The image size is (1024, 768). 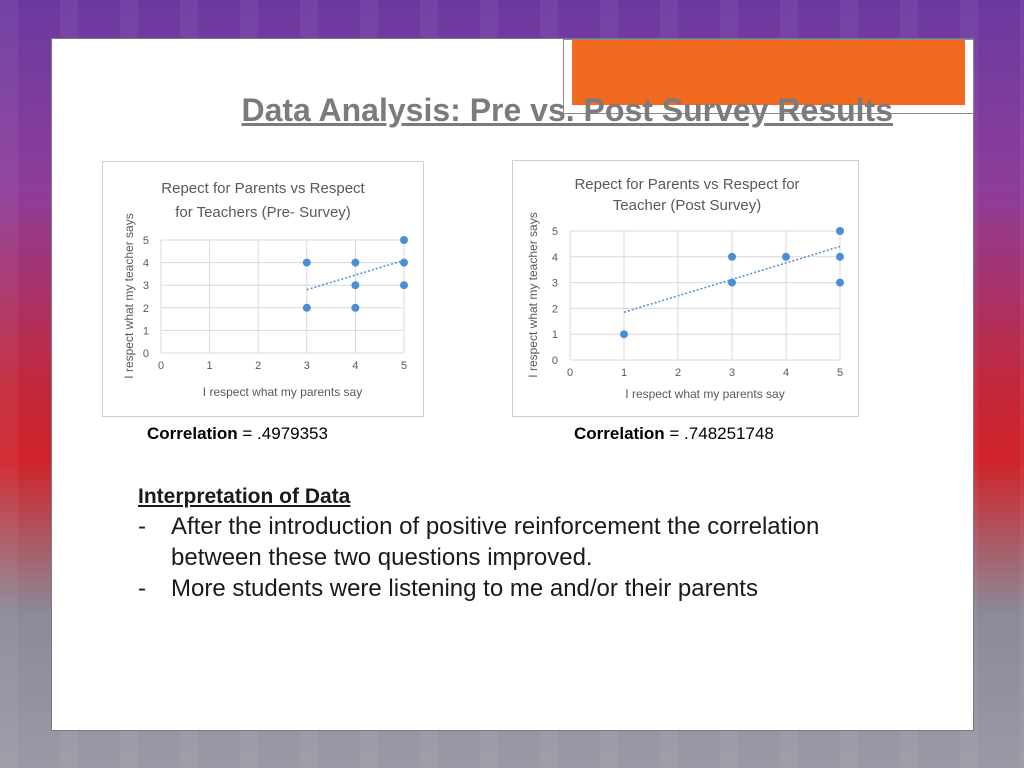 What do you see at coordinates (263, 212) in the screenshot?
I see `chart-title: for Teachers (Pre- Survey)` at bounding box center [263, 212].